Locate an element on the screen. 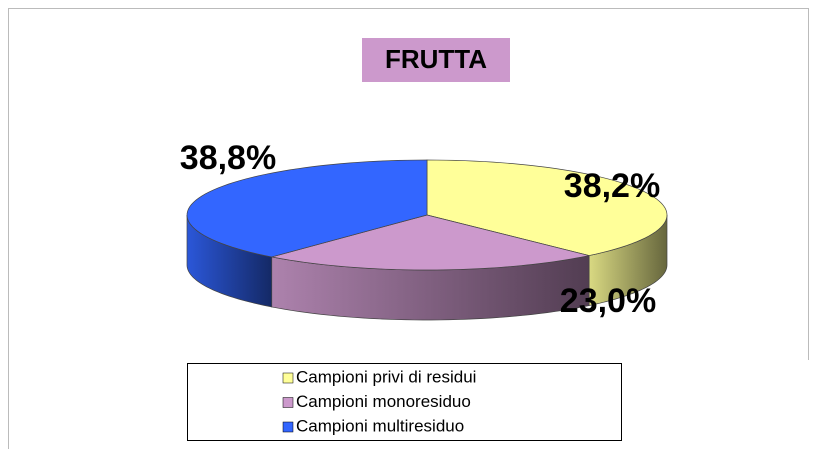 Image resolution: width=816 pixels, height=449 pixels. data-label: 38,8% is located at coordinates (228, 158).